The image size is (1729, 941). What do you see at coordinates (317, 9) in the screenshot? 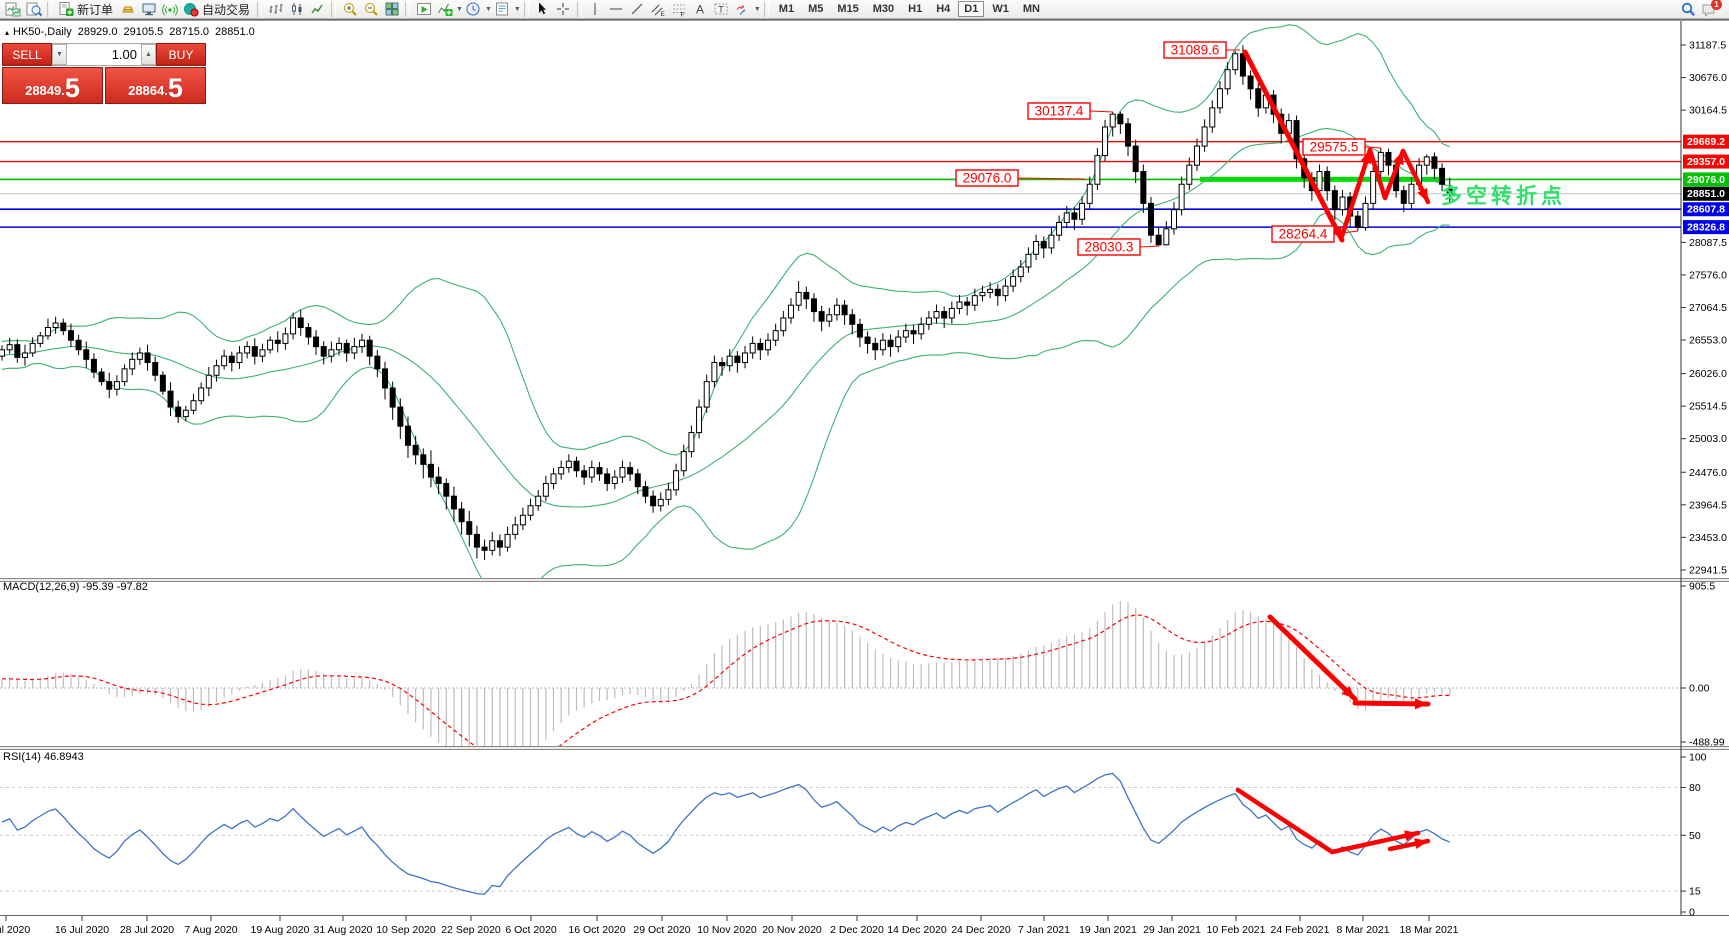
I see `line-chart-icon` at bounding box center [317, 9].